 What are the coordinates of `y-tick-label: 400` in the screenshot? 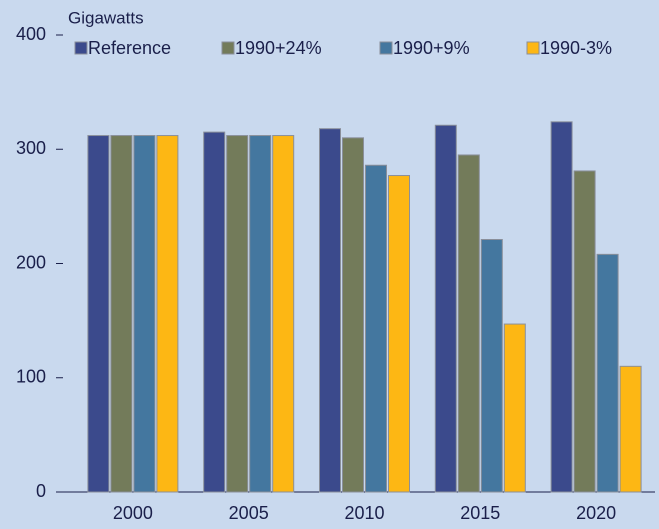 It's located at (31, 34).